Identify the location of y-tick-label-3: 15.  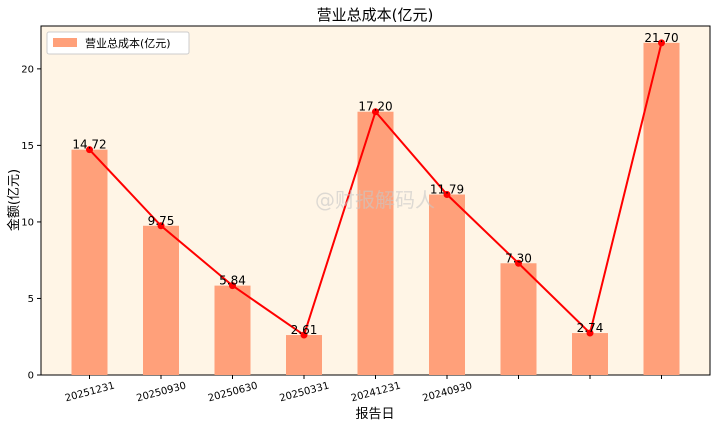
(27, 146).